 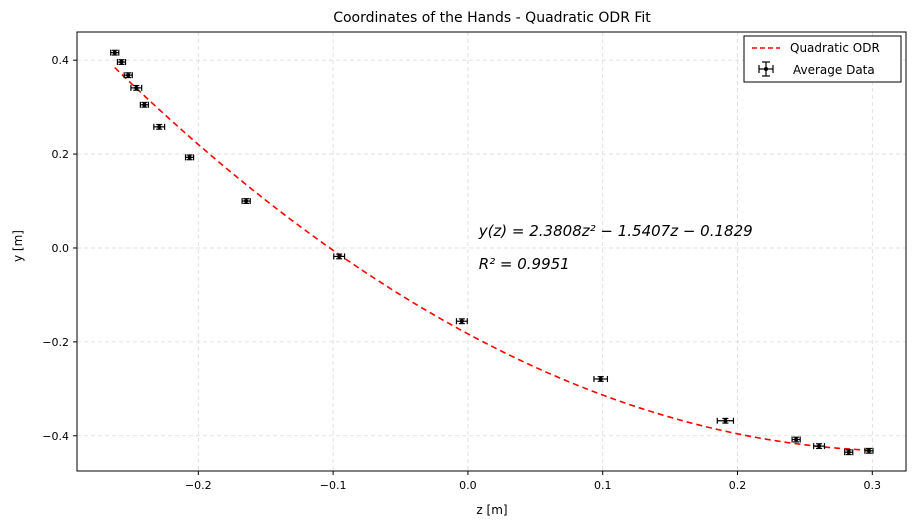 What do you see at coordinates (198, 485) in the screenshot?
I see `x-tick-label: −0.2` at bounding box center [198, 485].